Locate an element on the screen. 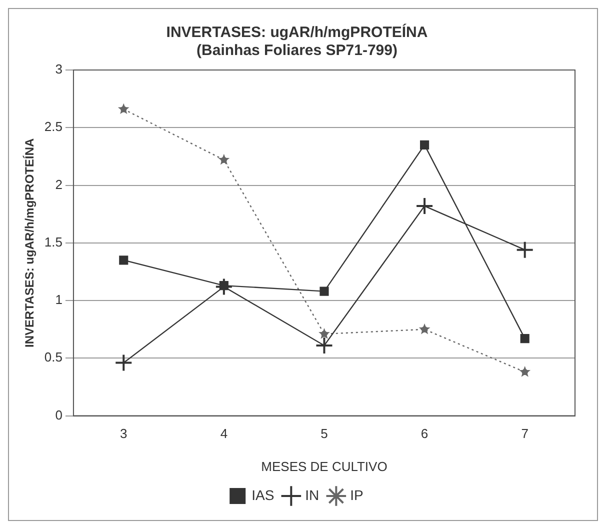 The width and height of the screenshot is (606, 529). x-tick-label: 5 is located at coordinates (324, 434).